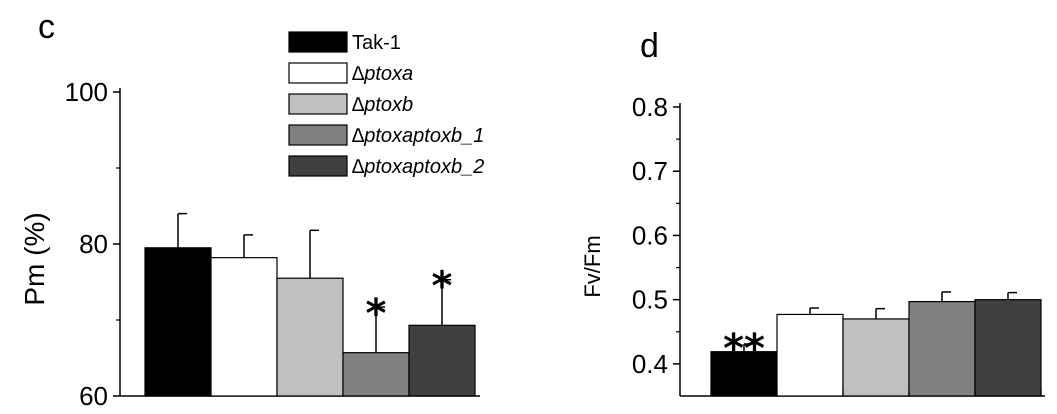  I want to click on legend-label: ∆ptoxaptoxb_2, so click(418, 167).